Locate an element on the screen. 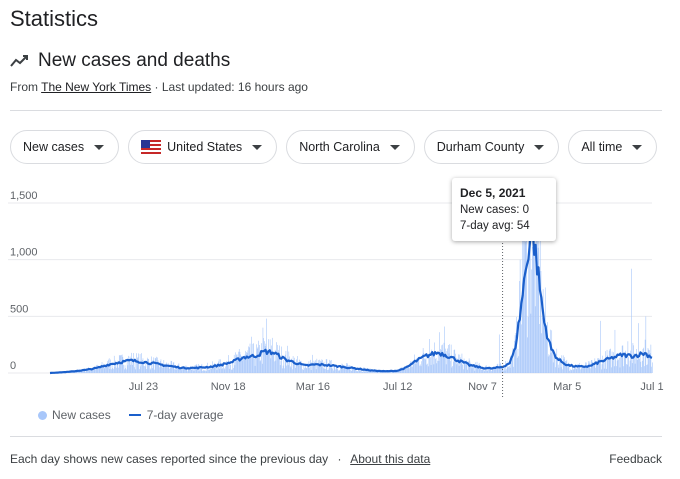 The height and width of the screenshot is (479, 680). state-dropdown: North Carolina is located at coordinates (350, 147).